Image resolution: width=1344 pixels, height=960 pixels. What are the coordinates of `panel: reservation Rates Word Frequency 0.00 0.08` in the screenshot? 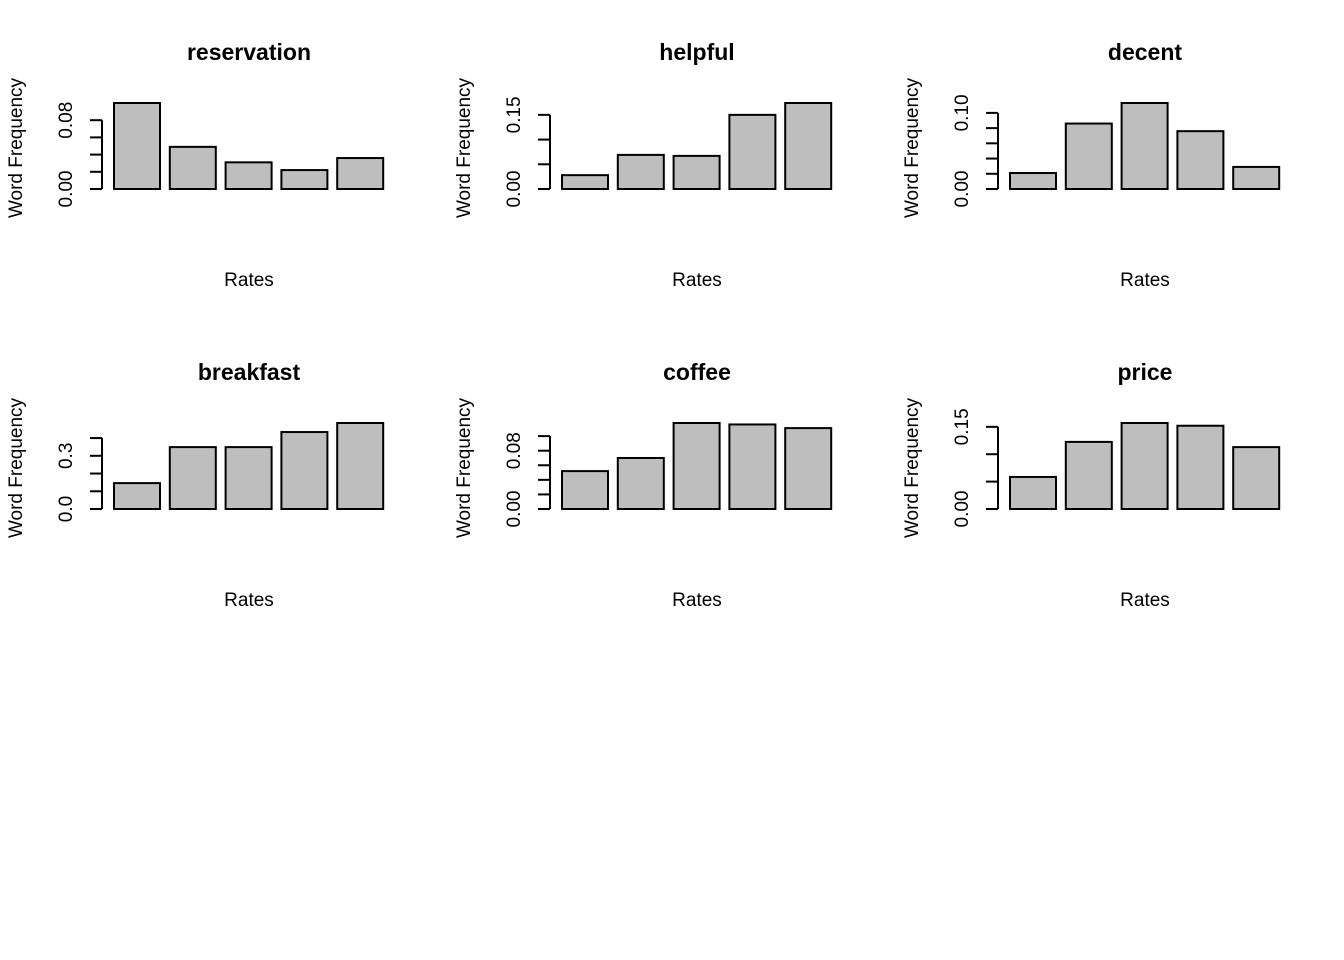 It's located at (195, 165).